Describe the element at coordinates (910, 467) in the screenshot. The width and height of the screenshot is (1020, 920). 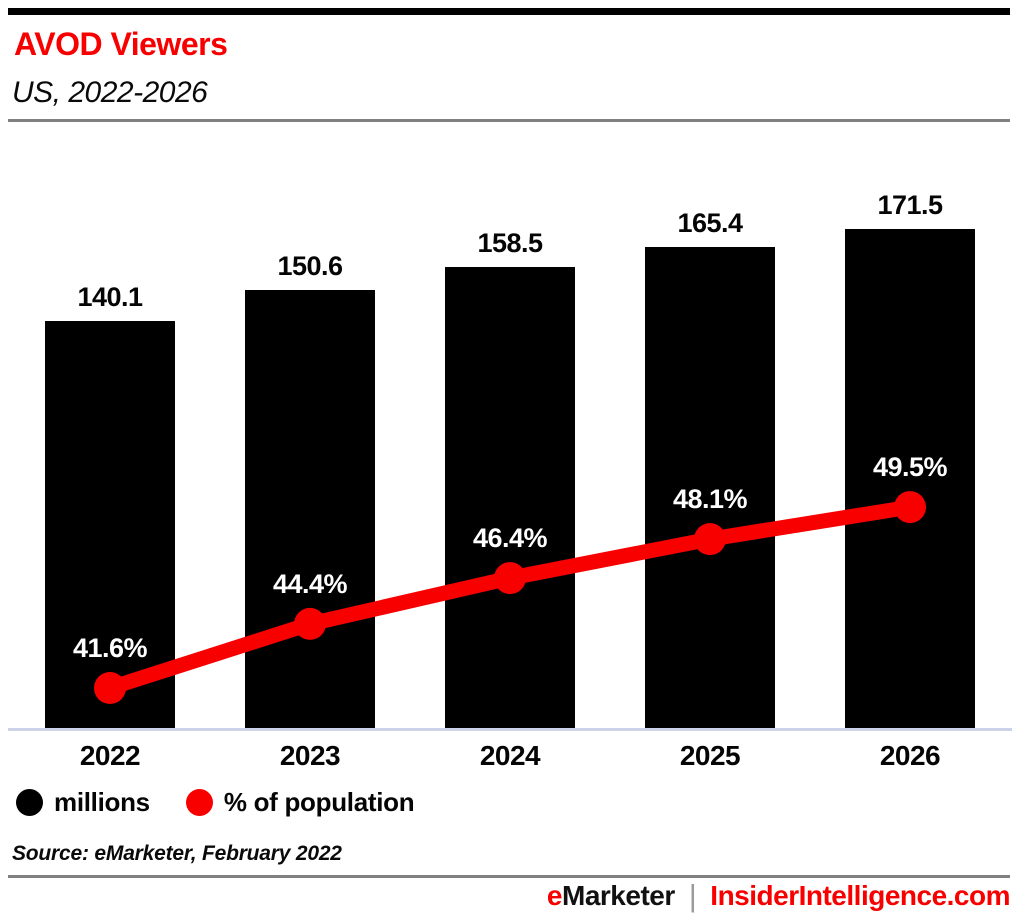
I see `line-value-label-2026: 49.5%` at that location.